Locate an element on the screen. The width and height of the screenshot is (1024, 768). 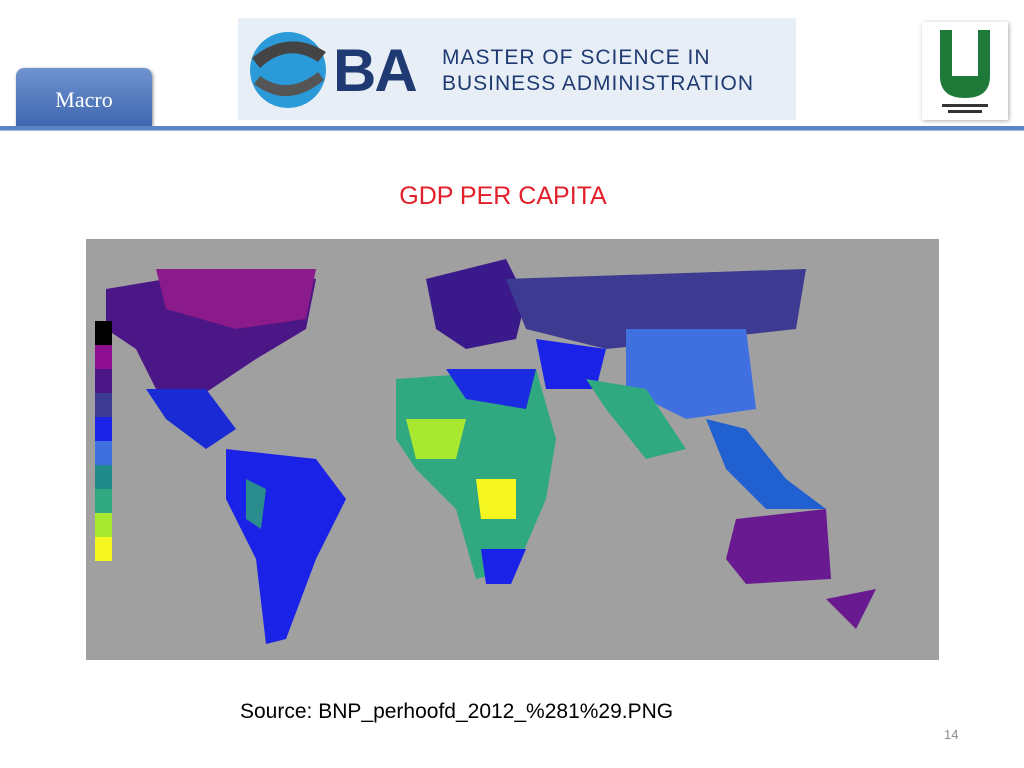
logo-line: BUSINESS ADMINISTRATION is located at coordinates (598, 83).